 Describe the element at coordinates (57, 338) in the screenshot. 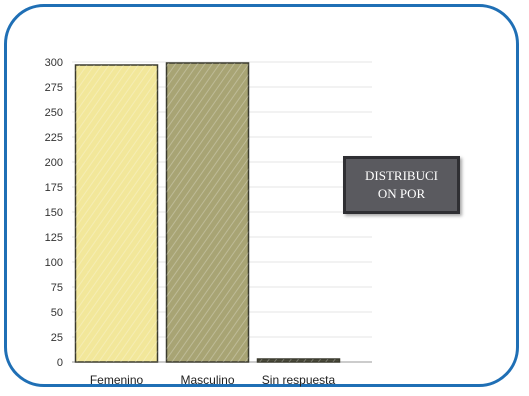

I see `y-tick-label: 25` at that location.